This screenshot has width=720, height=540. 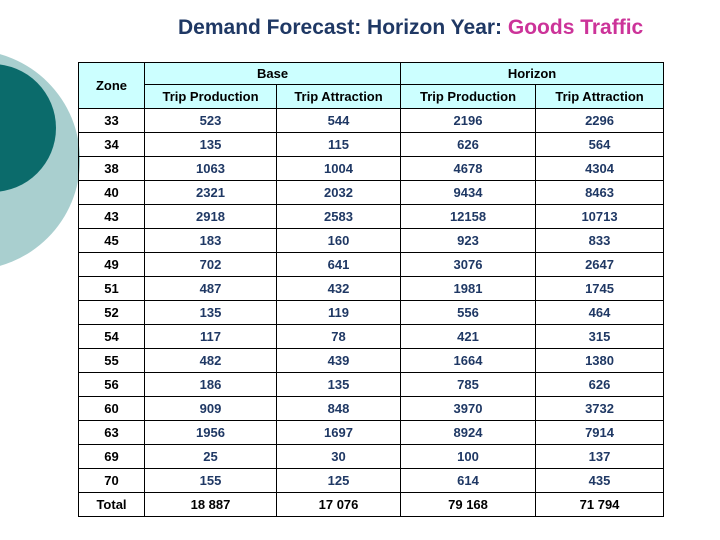 I want to click on horizon-production-cell: 1664, so click(x=468, y=360).